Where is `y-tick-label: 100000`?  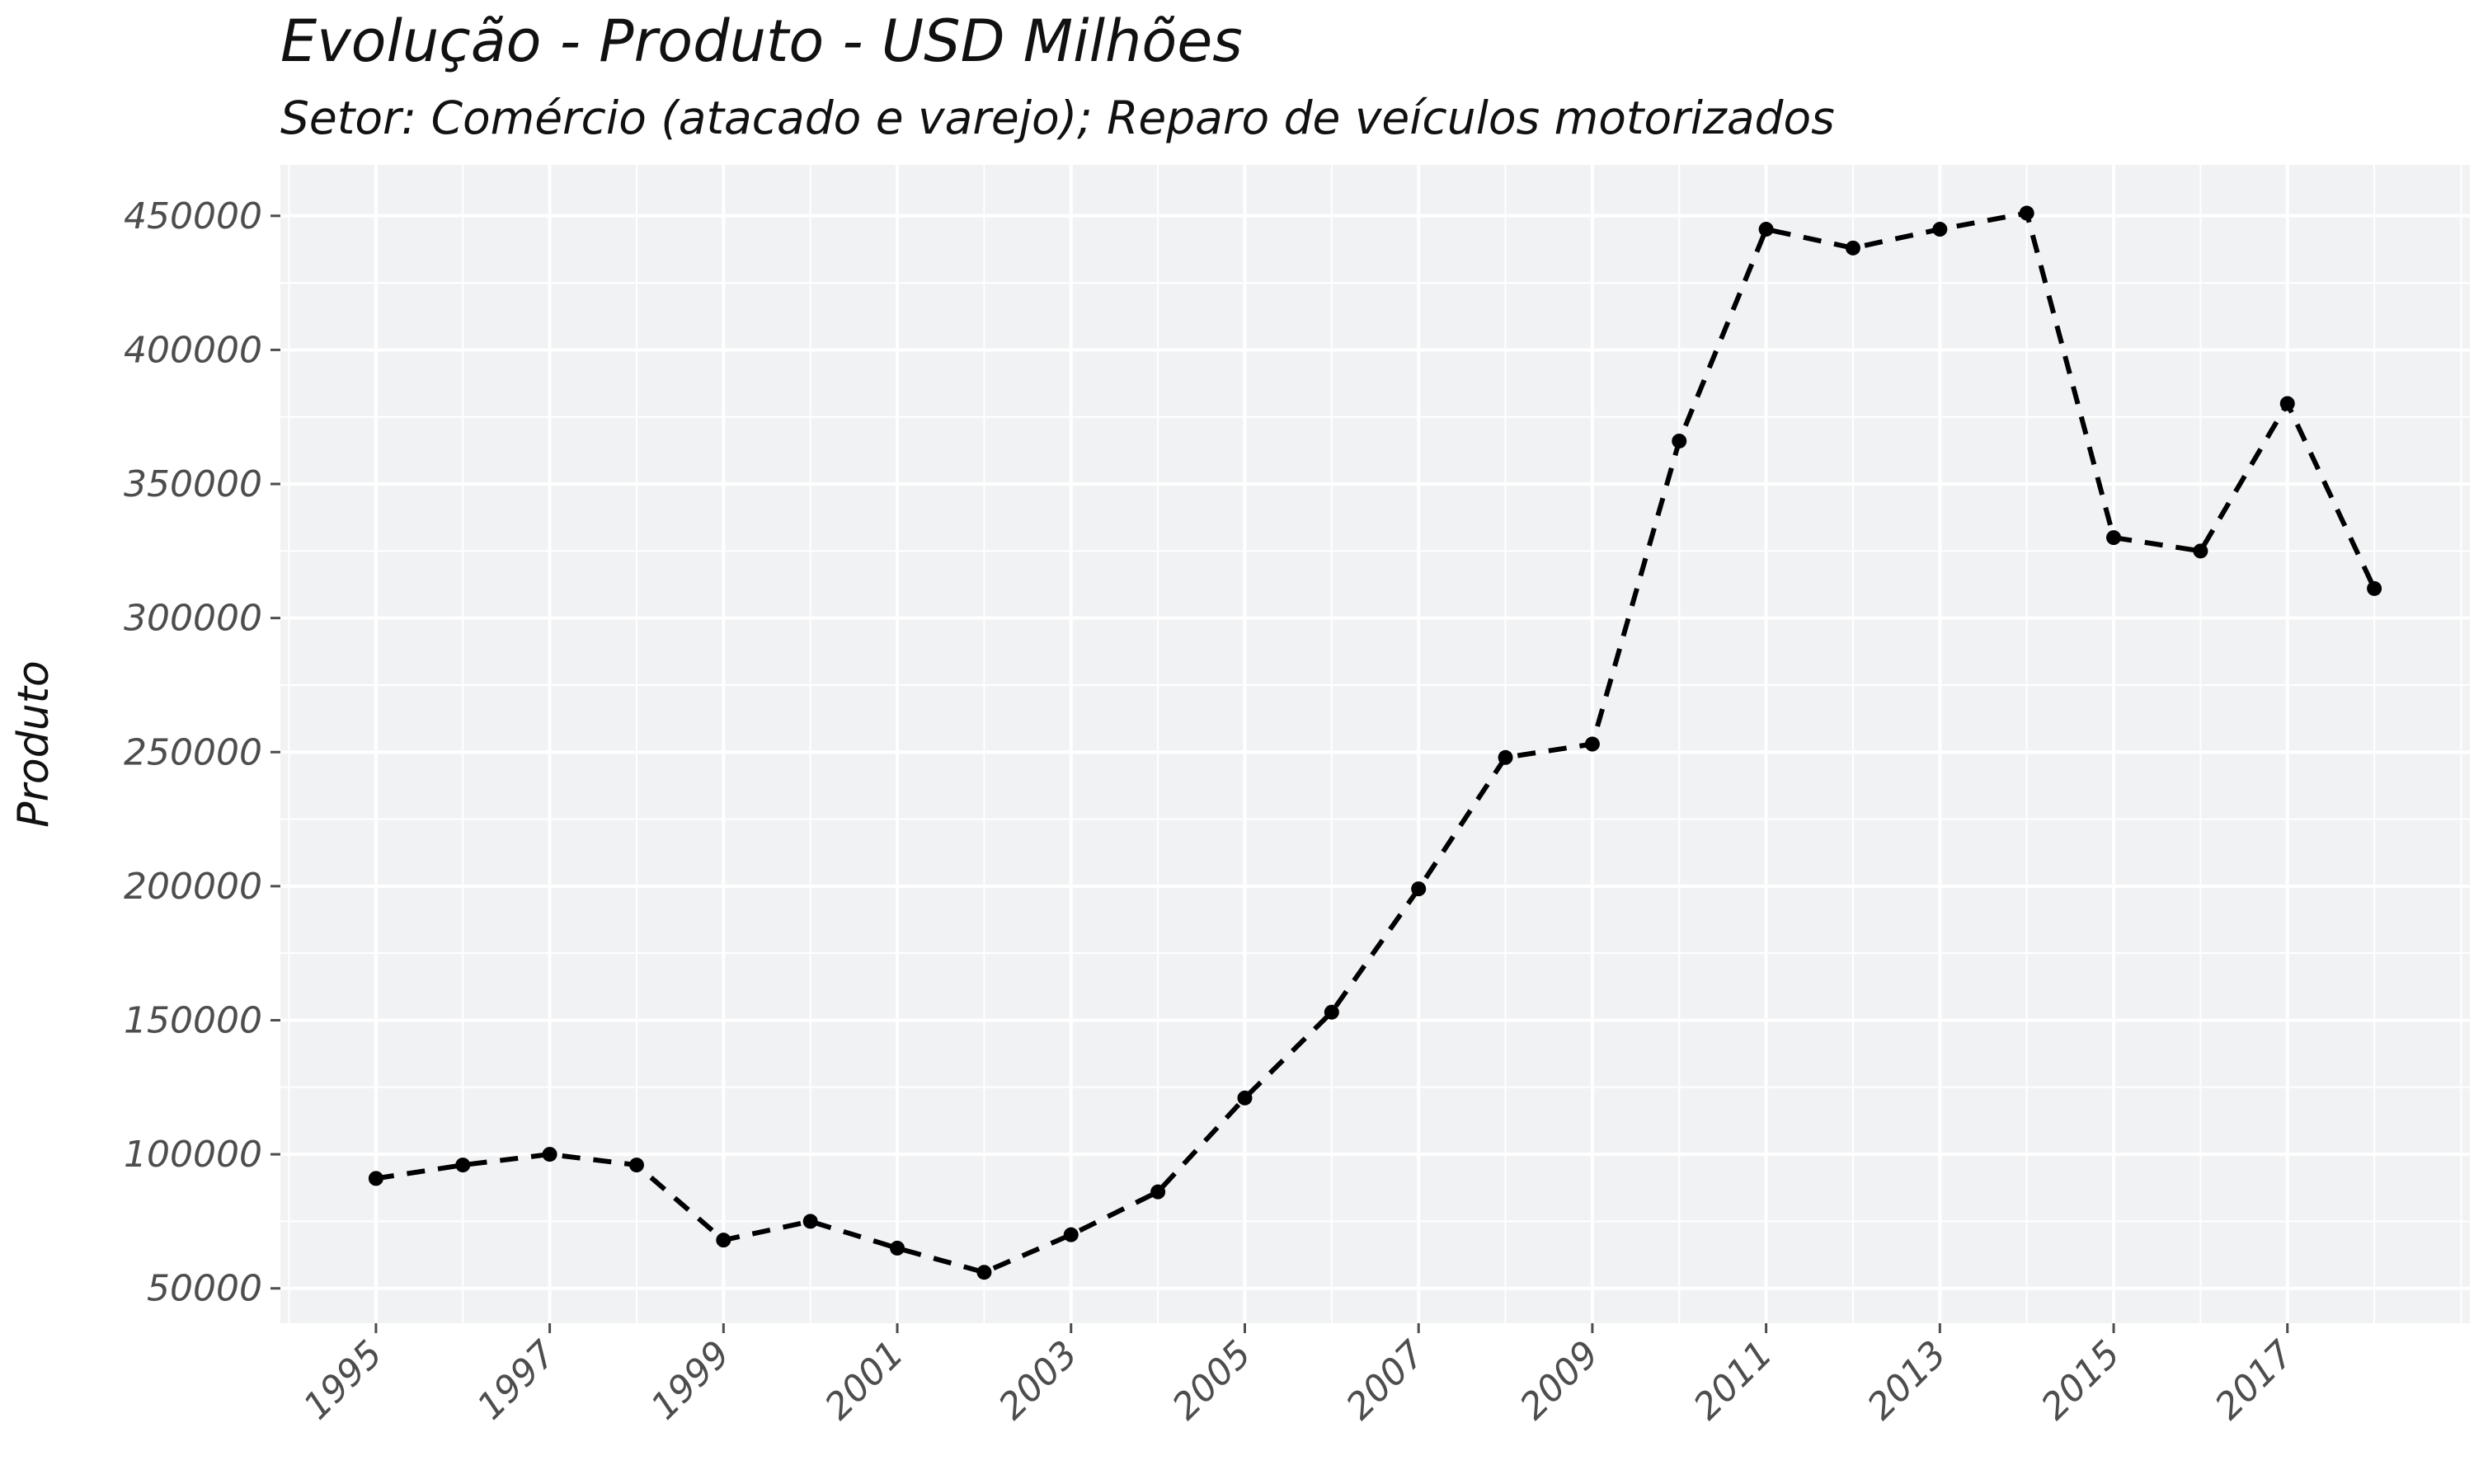
y-tick-label: 100000 is located at coordinates (193, 1155).